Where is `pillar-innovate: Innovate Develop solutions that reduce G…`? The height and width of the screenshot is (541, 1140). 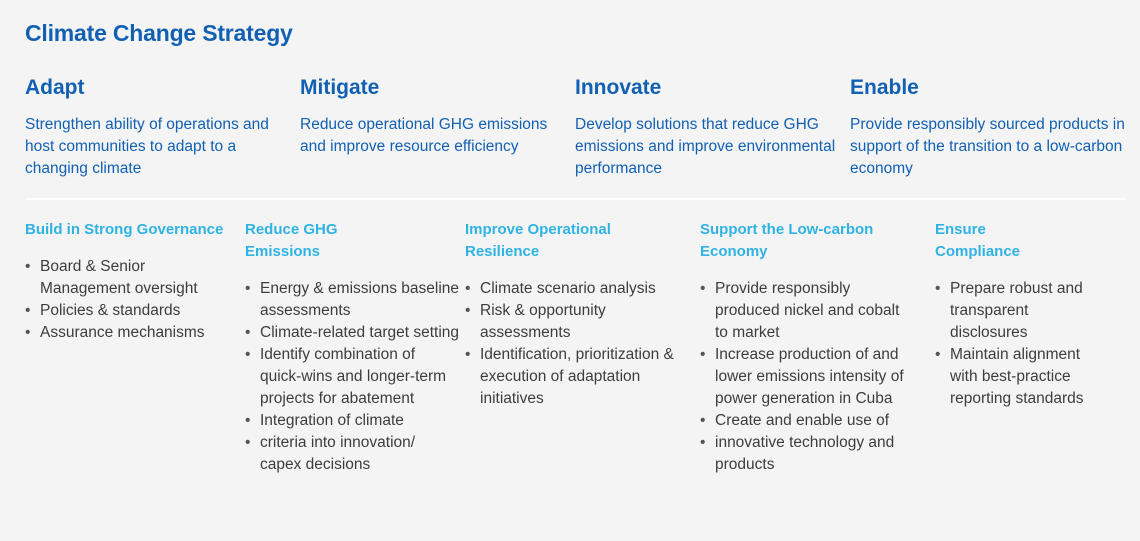
pillar-innovate: Innovate Develop solutions that reduce G… is located at coordinates (707, 127).